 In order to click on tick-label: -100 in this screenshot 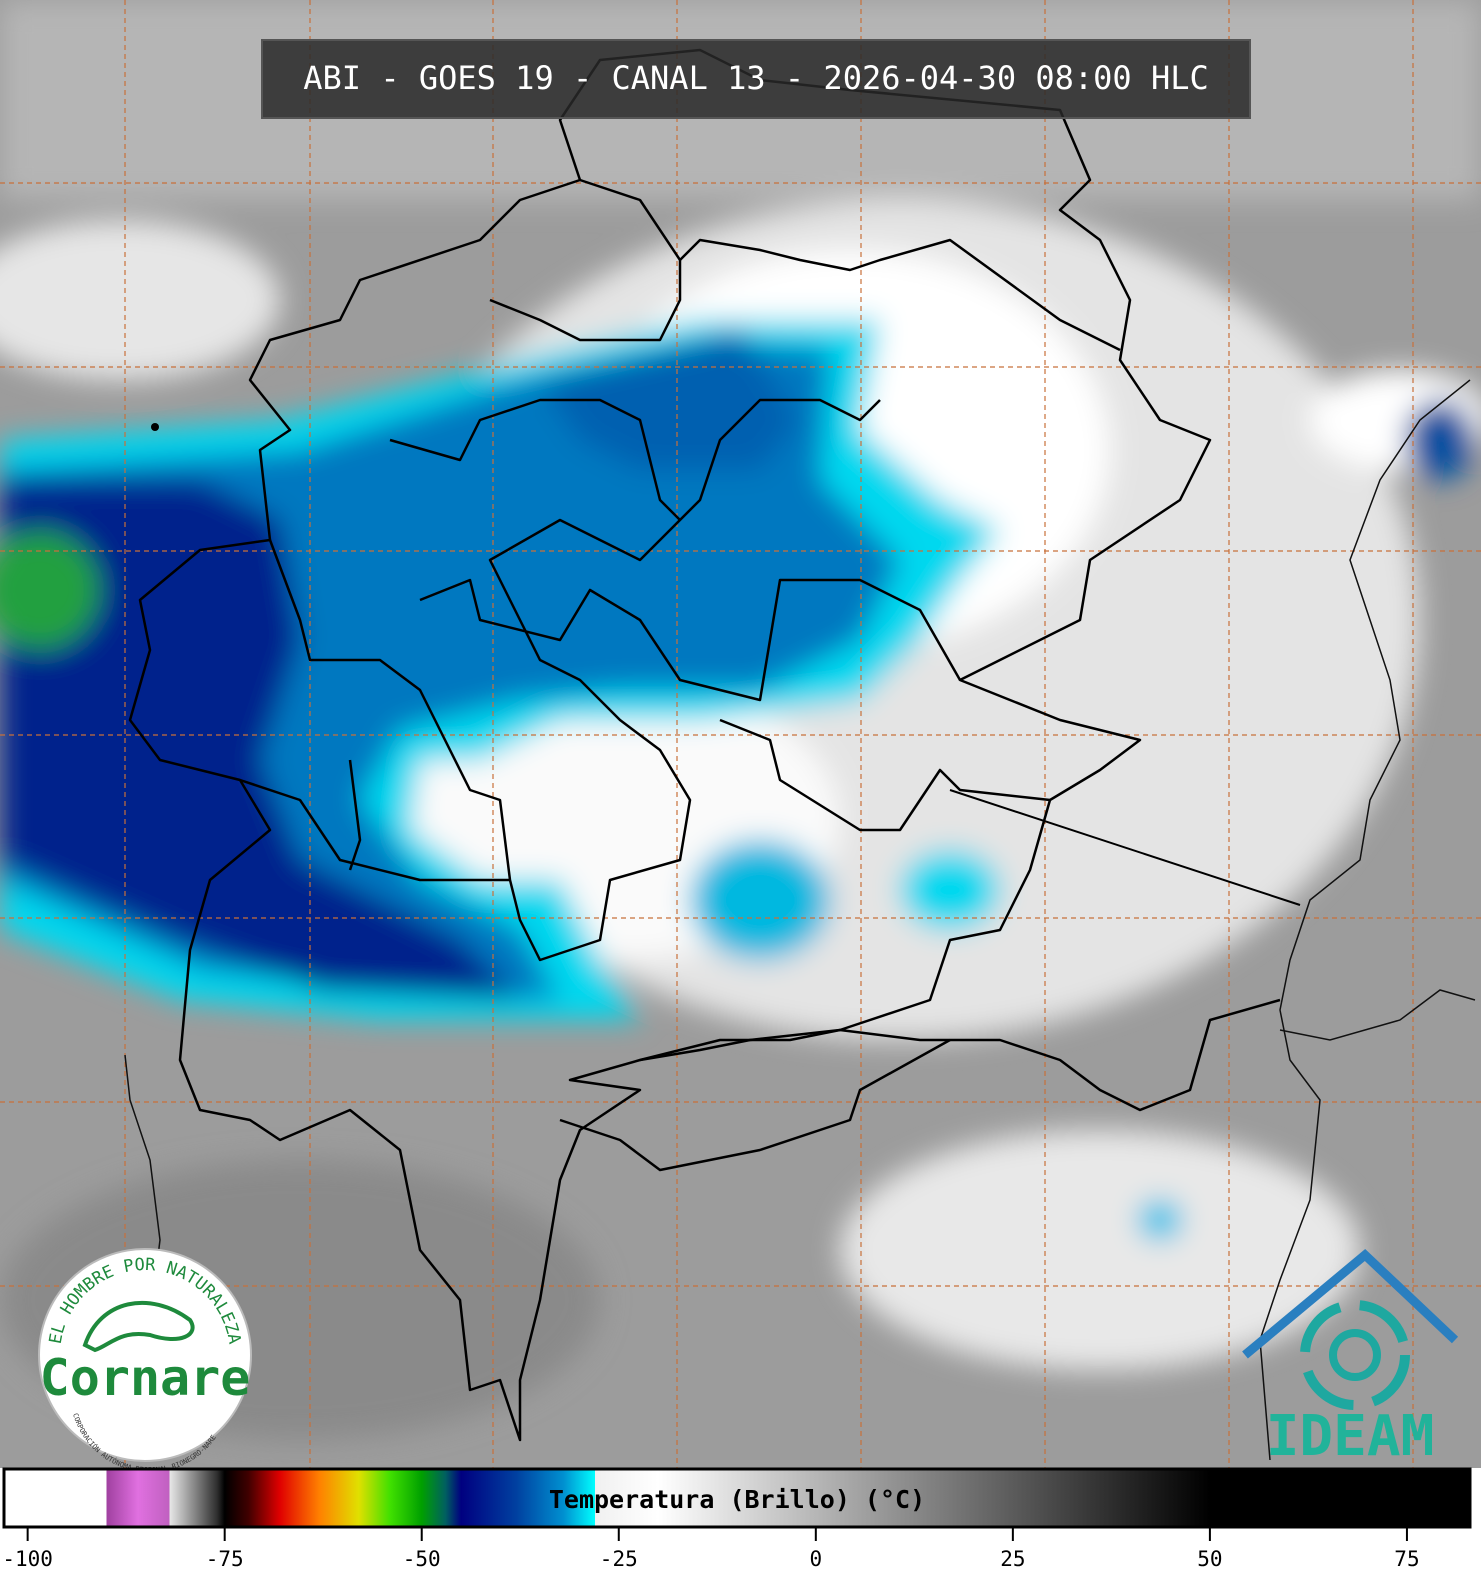, I will do `click(27, 1559)`.